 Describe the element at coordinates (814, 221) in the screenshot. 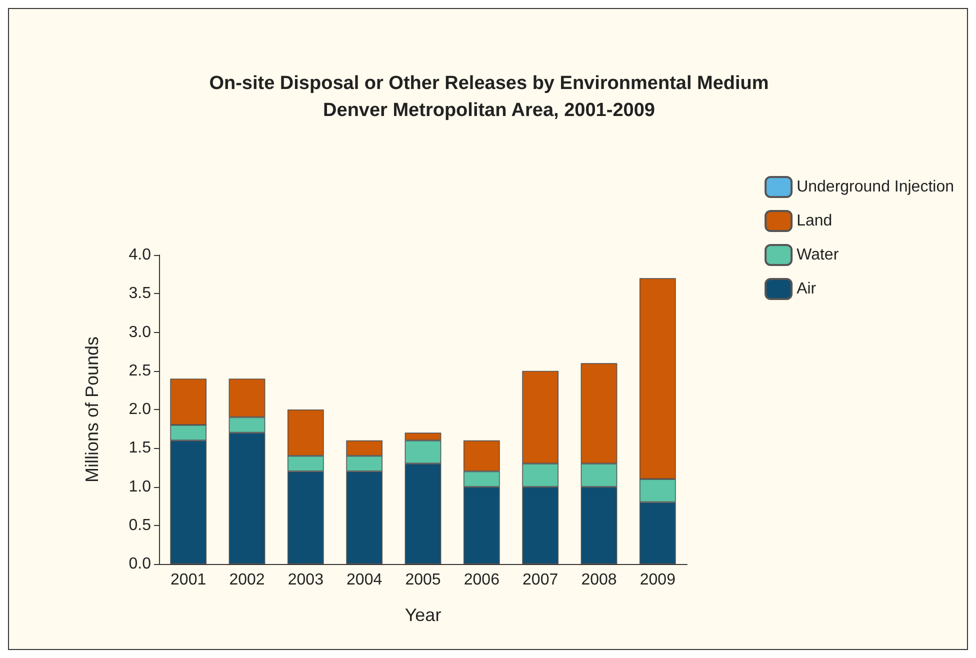

I see `legend-label: Land` at that location.